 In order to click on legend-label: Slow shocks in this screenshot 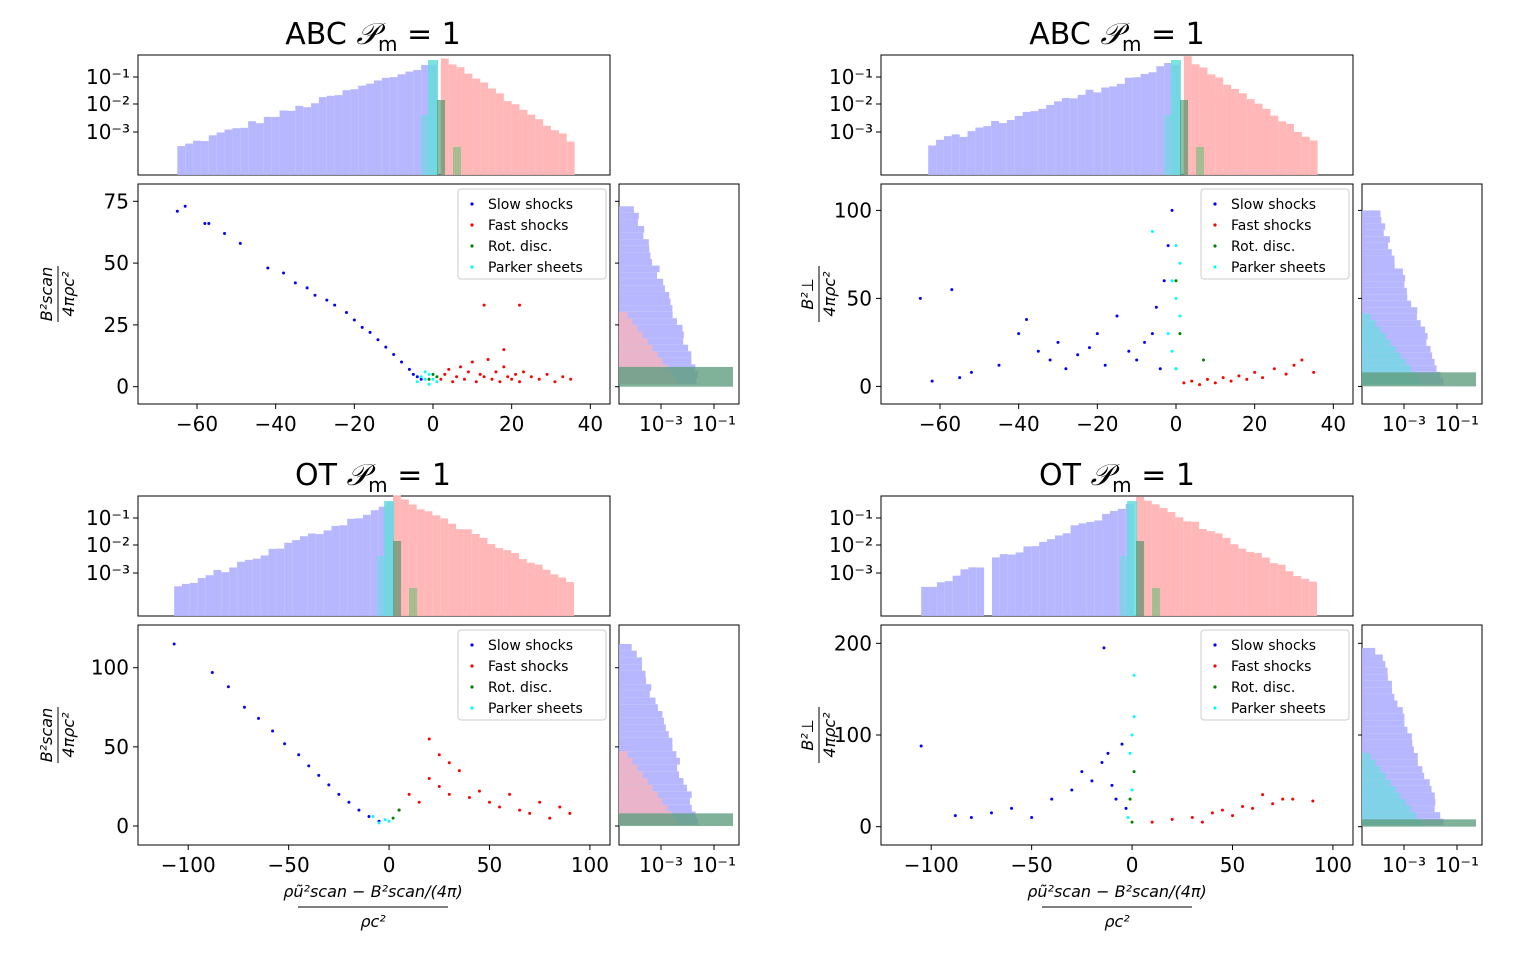, I will do `click(1273, 205)`.